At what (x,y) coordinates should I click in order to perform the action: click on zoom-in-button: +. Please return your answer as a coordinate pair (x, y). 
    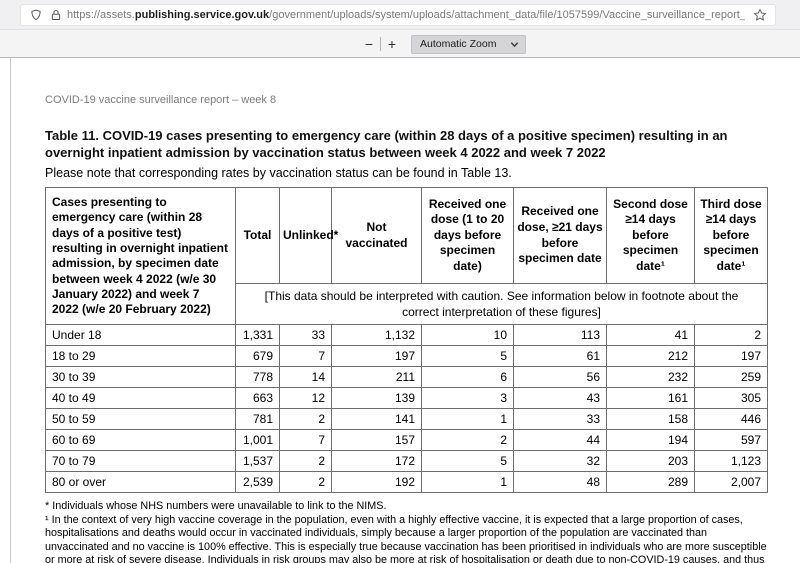
    Looking at the image, I should click on (392, 44).